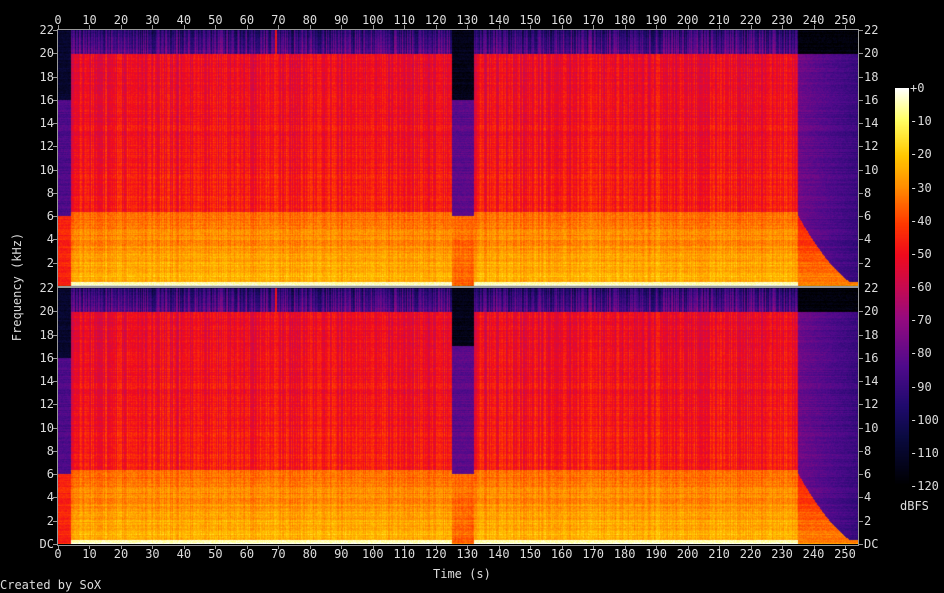 This screenshot has width=944, height=593. I want to click on x-tick-label-bottom: 150, so click(530, 554).